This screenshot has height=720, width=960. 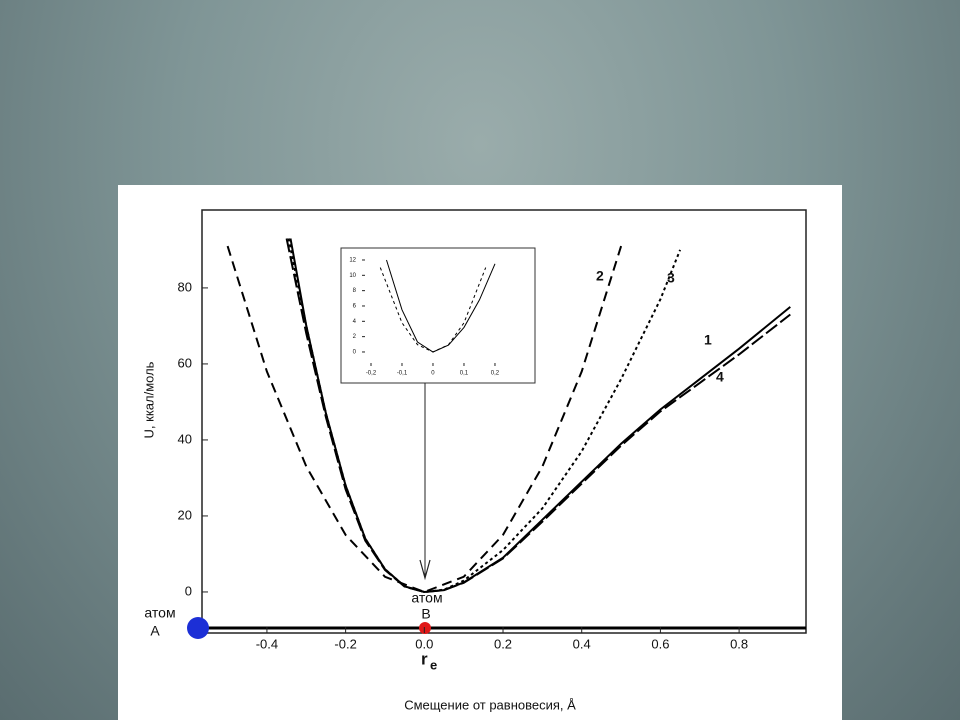 What do you see at coordinates (185, 362) in the screenshot?
I see `y-tick-label: 60` at bounding box center [185, 362].